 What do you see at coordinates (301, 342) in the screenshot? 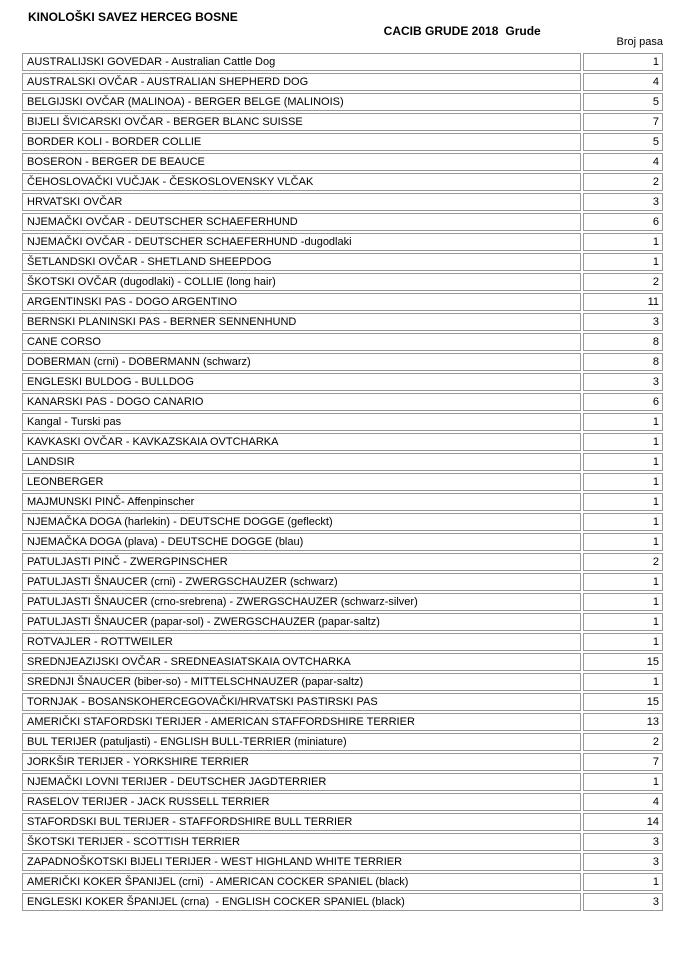
I see `breed-name-cell: CANE CORSO` at bounding box center [301, 342].